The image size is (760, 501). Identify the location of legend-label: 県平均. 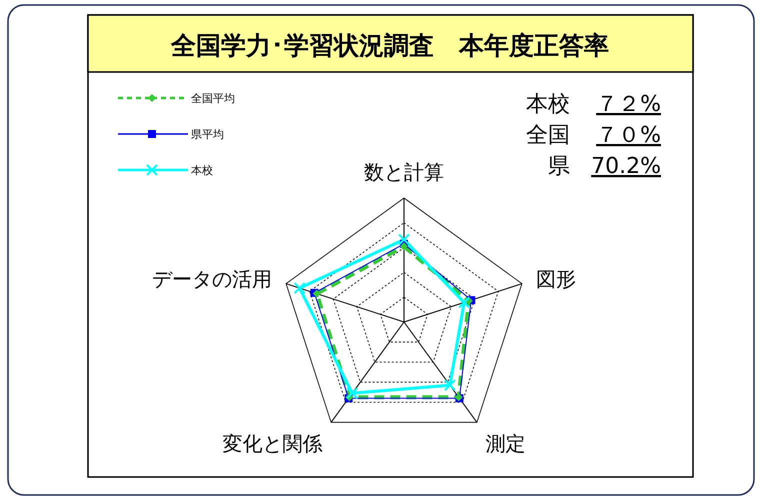
(207, 134).